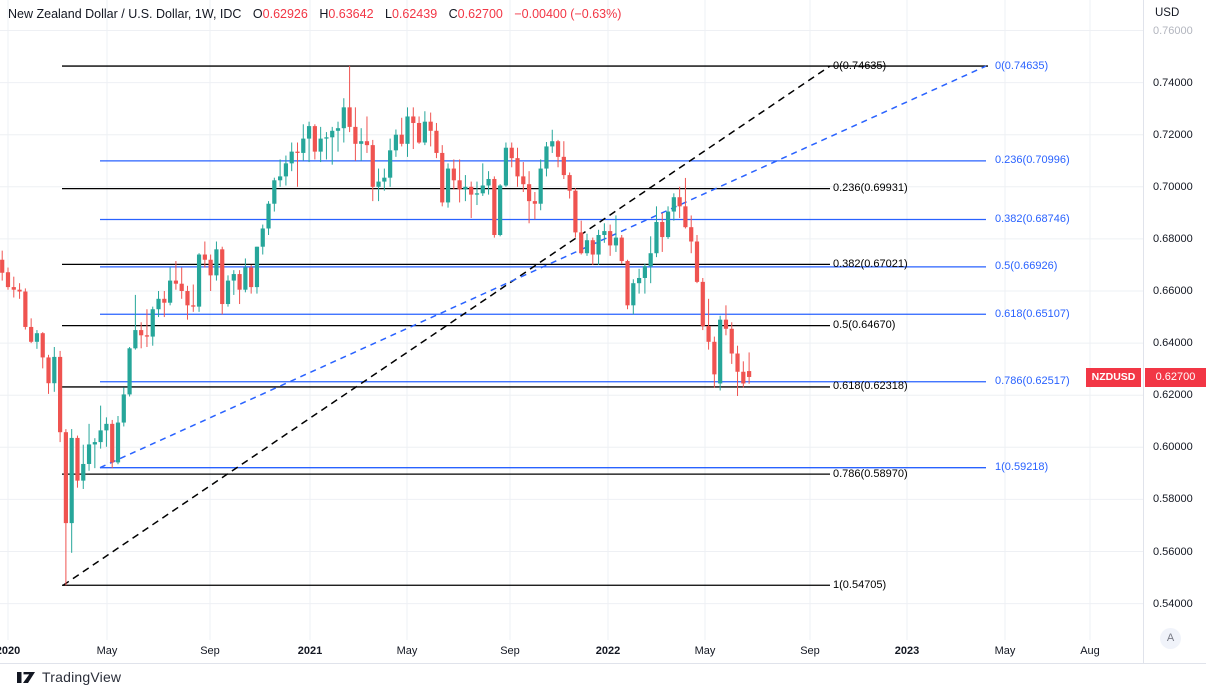 This screenshot has width=1206, height=694. I want to click on axis-unit-label: USD, so click(1167, 13).